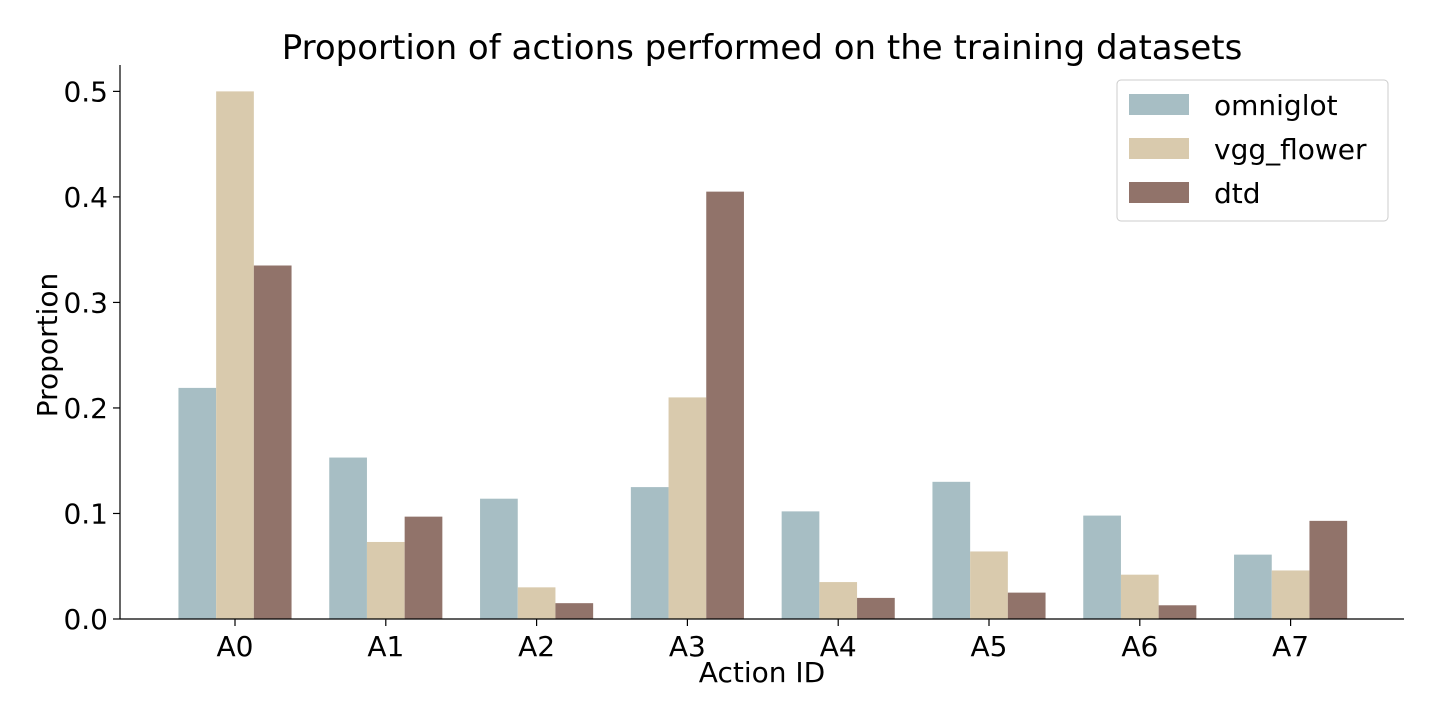 The image size is (1440, 720). I want to click on legend-swatch-omniglot, so click(1159, 104).